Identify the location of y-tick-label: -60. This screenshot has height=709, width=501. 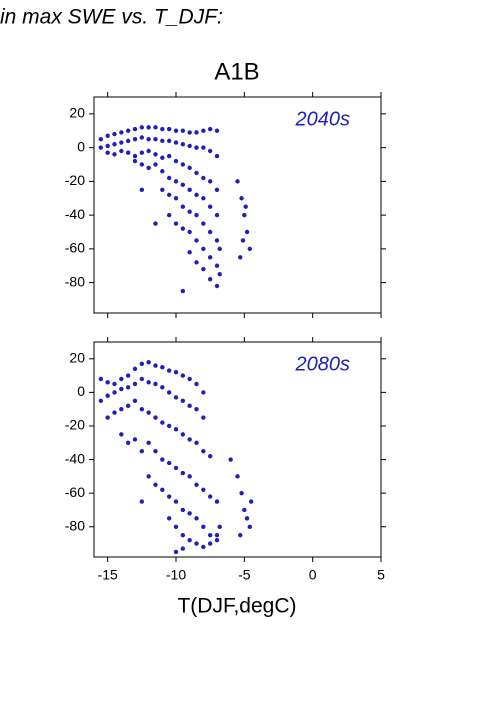
(75, 248).